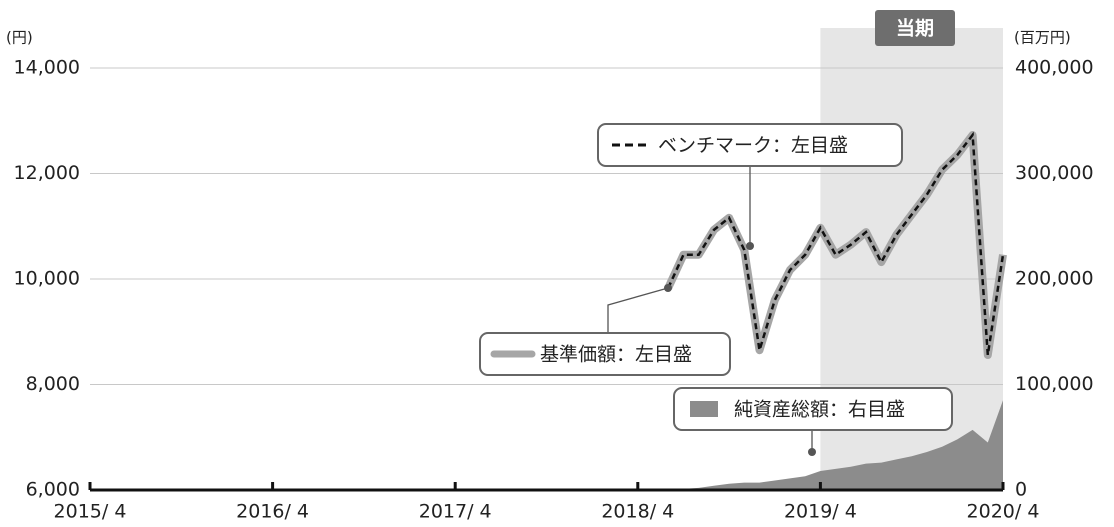 The width and height of the screenshot is (1114, 527). Describe the element at coordinates (47, 68) in the screenshot. I see `y-tick-label: 14,000` at that location.